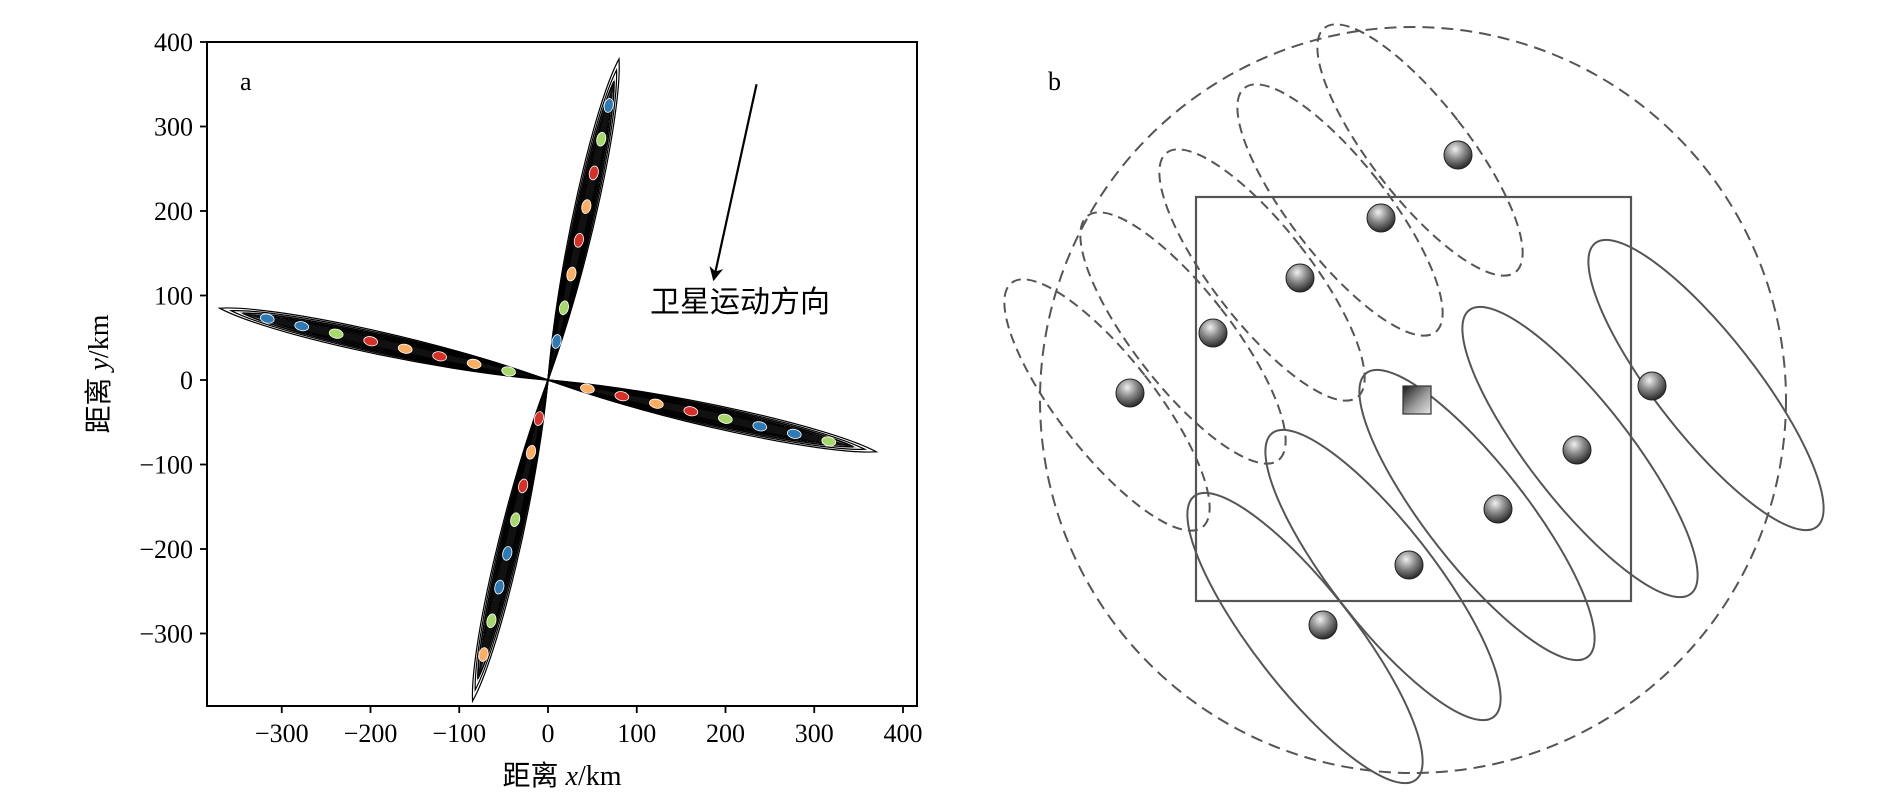 The image size is (1890, 795). What do you see at coordinates (636, 733) in the screenshot?
I see `x-tick-label: 100` at bounding box center [636, 733].